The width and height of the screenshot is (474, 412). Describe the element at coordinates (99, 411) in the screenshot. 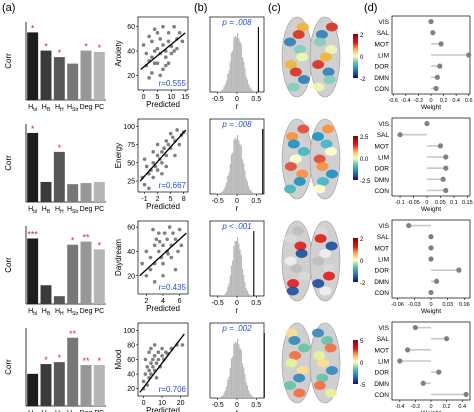

I see `x-tick-label: PC` at that location.